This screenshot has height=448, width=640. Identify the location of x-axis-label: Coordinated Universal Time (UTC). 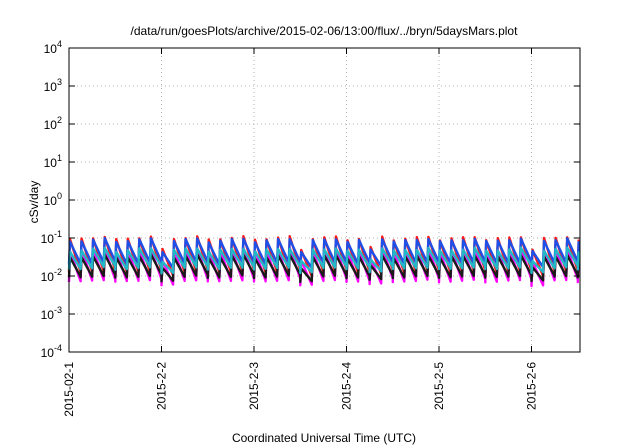
(324, 438).